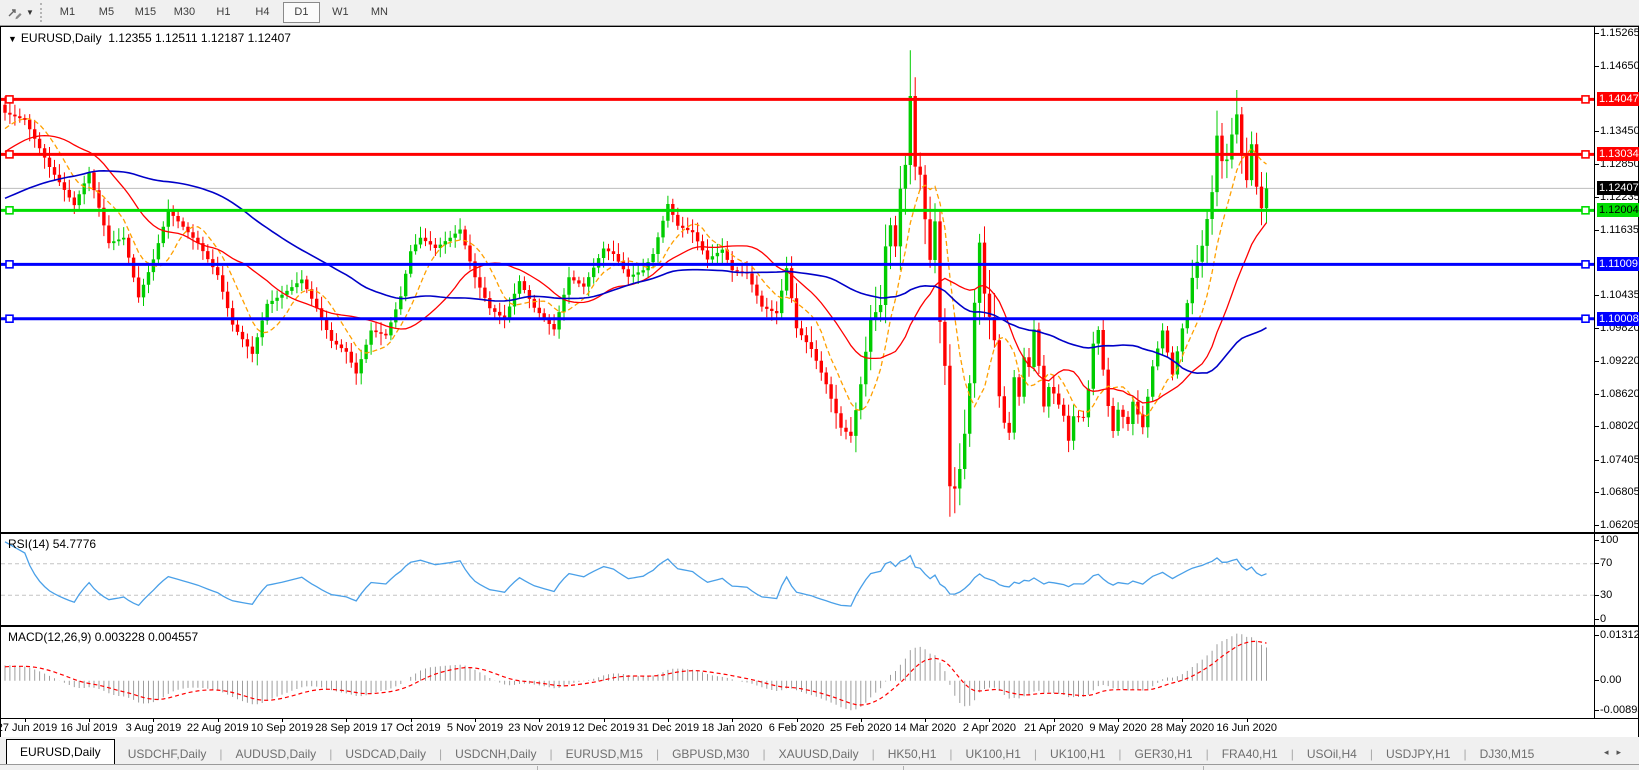  What do you see at coordinates (993, 754) in the screenshot?
I see `tab-9-uk100-h1: UK100,H1` at bounding box center [993, 754].